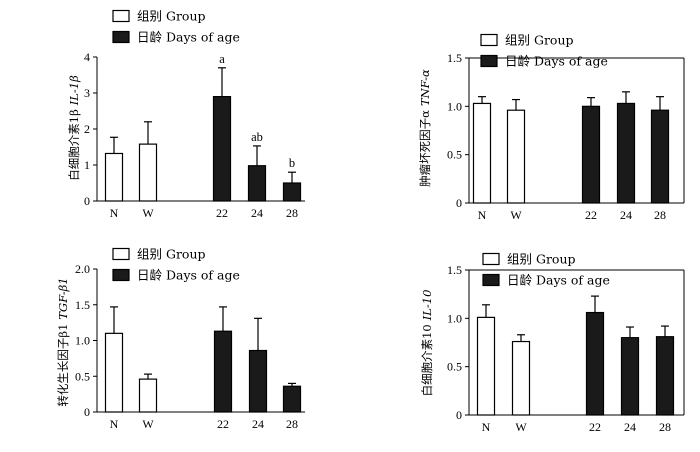 The image size is (700, 452). I want to click on y-axis-label-cn: 白细胞介素10, so click(427, 360).